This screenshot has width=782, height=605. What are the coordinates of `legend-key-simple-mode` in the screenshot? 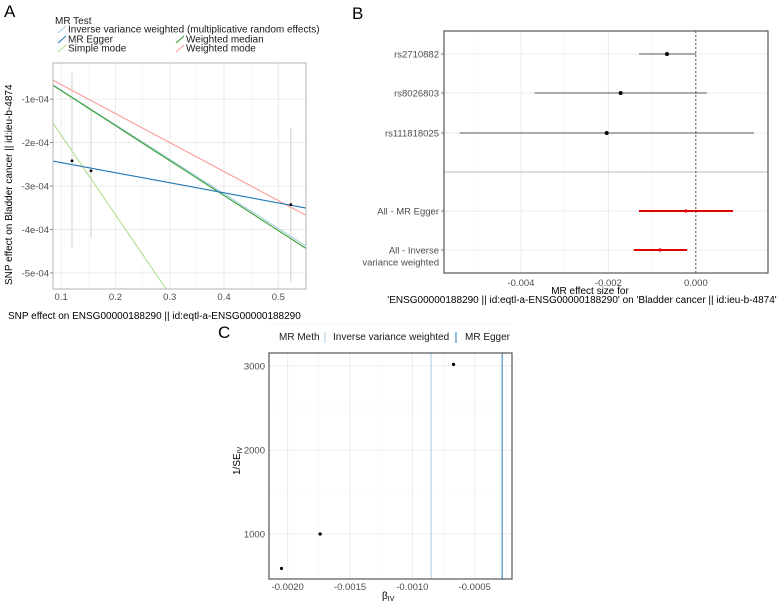 It's located at (62, 48).